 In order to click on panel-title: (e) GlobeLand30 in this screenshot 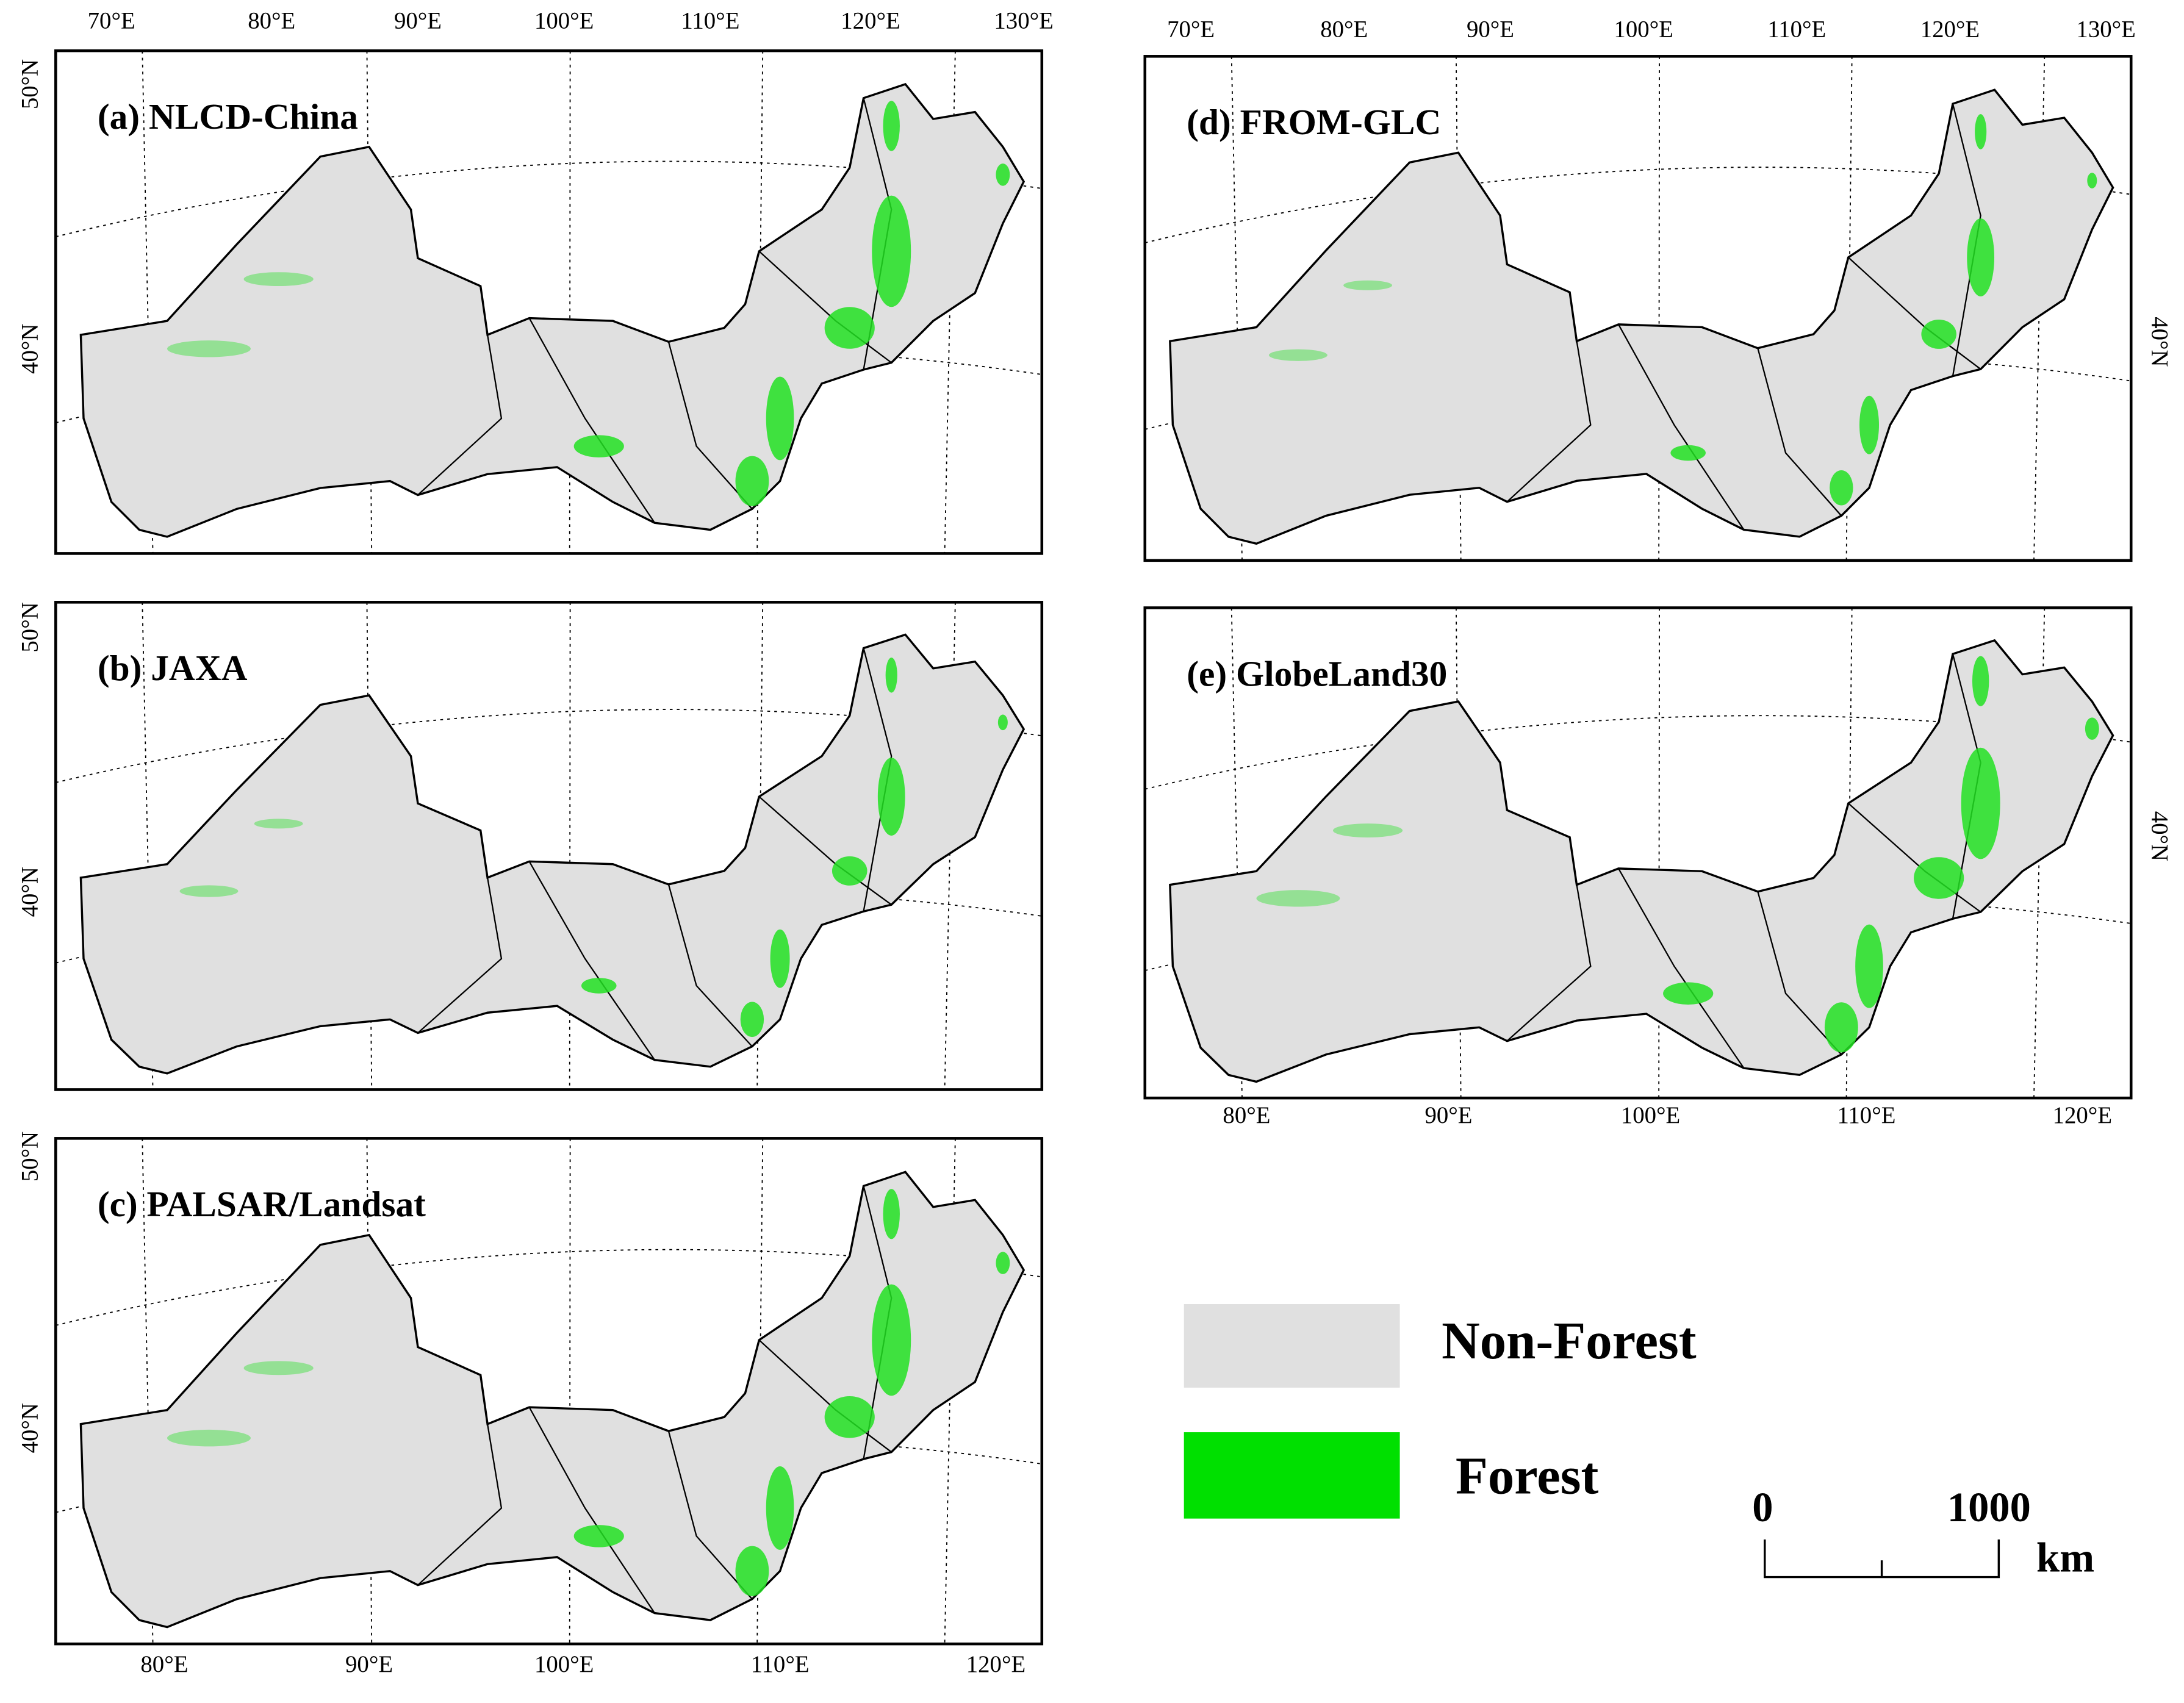, I will do `click(1317, 673)`.